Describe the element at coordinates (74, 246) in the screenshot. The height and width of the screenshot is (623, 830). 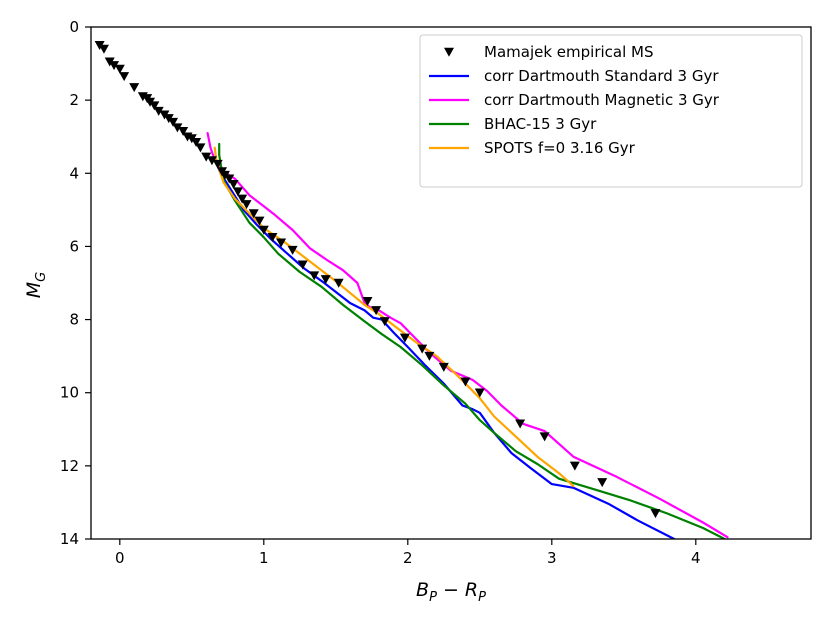
I see `y-tick-label: 6` at that location.